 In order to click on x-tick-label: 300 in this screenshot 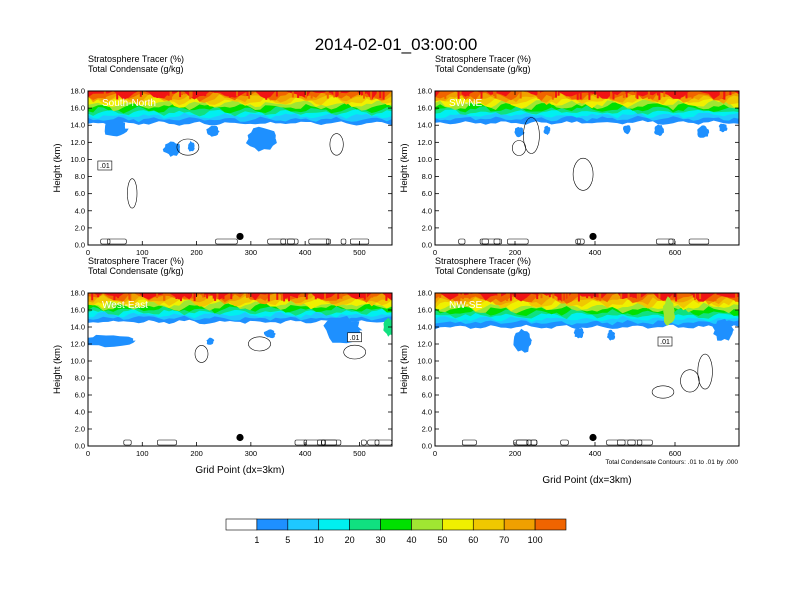, I will do `click(251, 453)`.